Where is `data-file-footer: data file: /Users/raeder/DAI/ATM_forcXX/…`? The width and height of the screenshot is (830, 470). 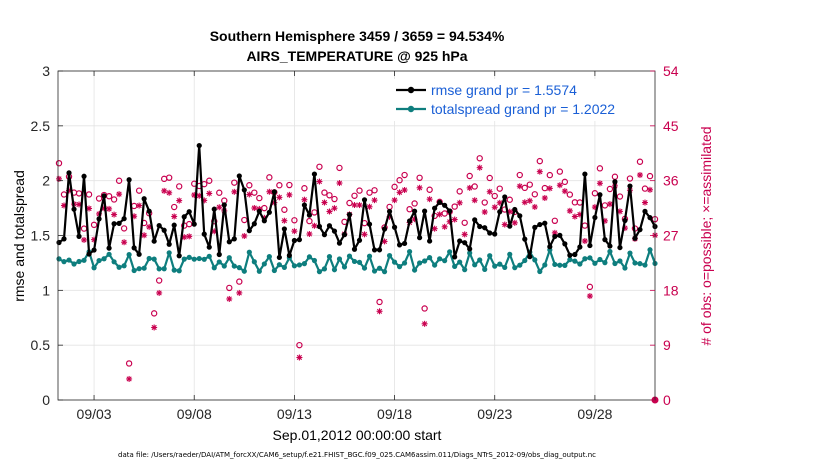
data-file-footer: data file: /Users/raeder/DAI/ATM_forcXX/… is located at coordinates (357, 455).